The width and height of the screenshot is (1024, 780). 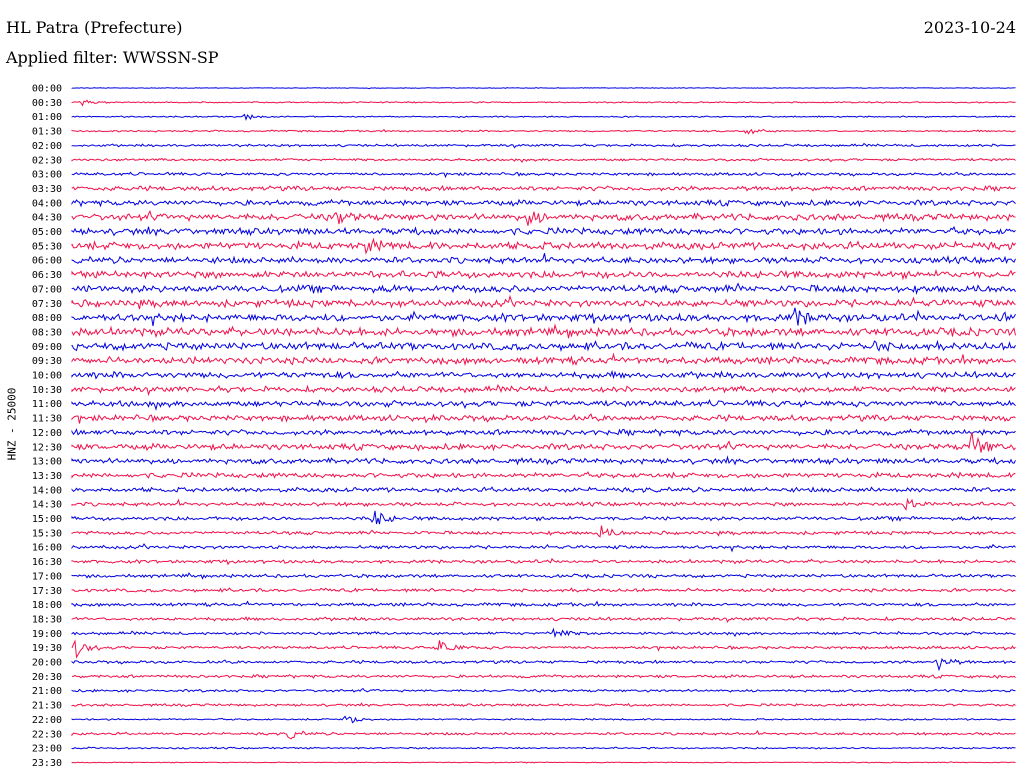 I want to click on row-time-label: 13:30, so click(x=47, y=476).